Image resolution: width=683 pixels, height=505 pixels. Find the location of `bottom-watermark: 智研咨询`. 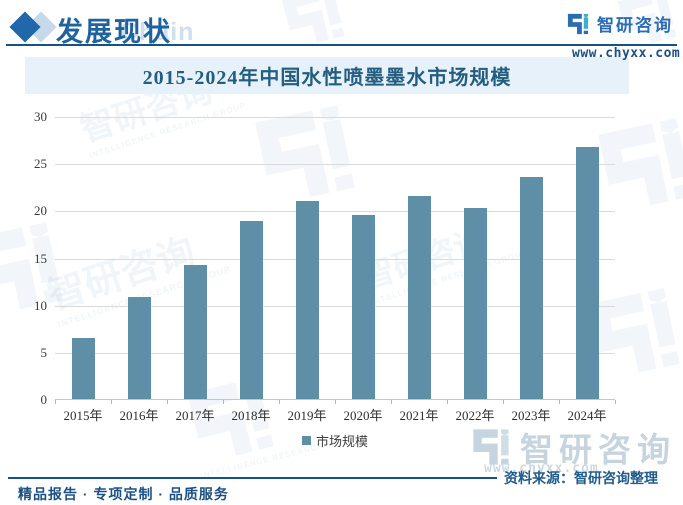

bottom-watermark: 智研咨询 is located at coordinates (573, 447).